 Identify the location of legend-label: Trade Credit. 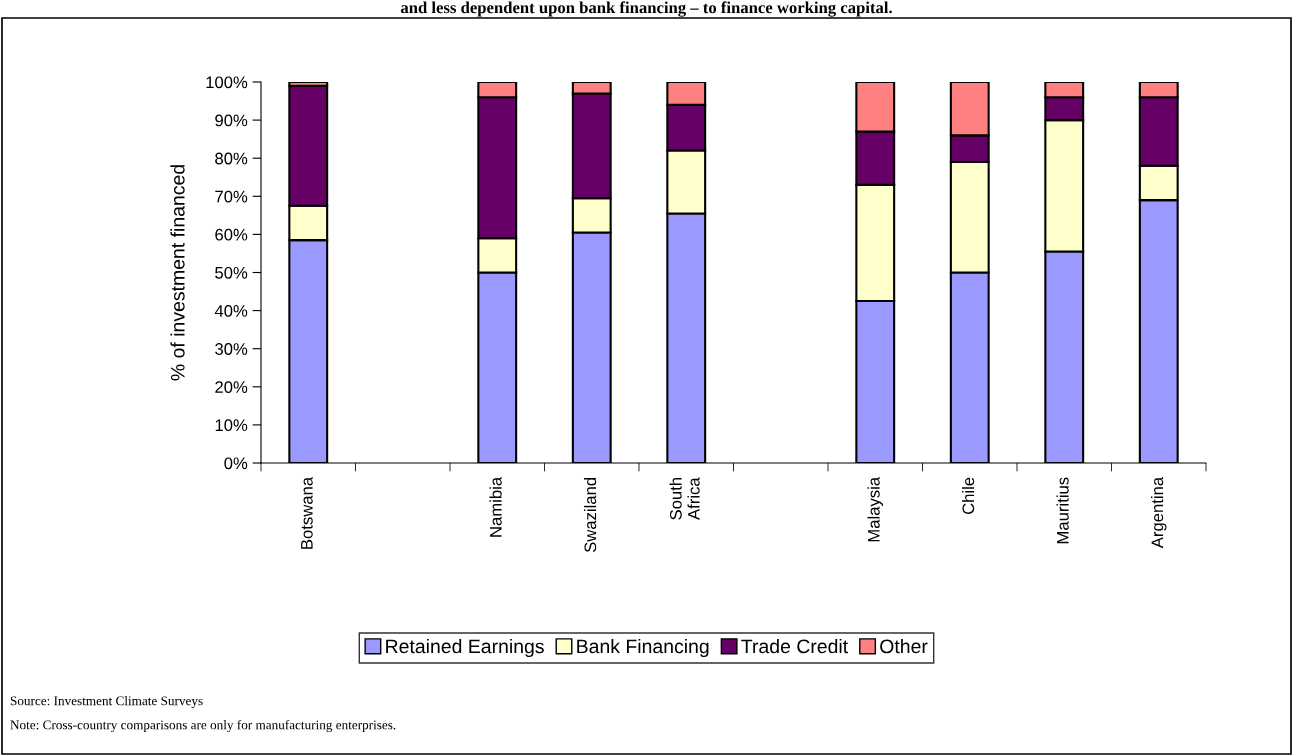
(794, 646).